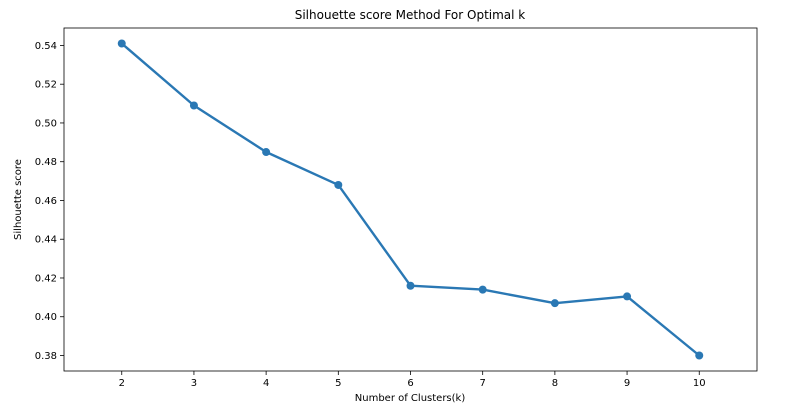 This screenshot has height=407, width=792. I want to click on y-tick-label: 0.44, so click(46, 240).